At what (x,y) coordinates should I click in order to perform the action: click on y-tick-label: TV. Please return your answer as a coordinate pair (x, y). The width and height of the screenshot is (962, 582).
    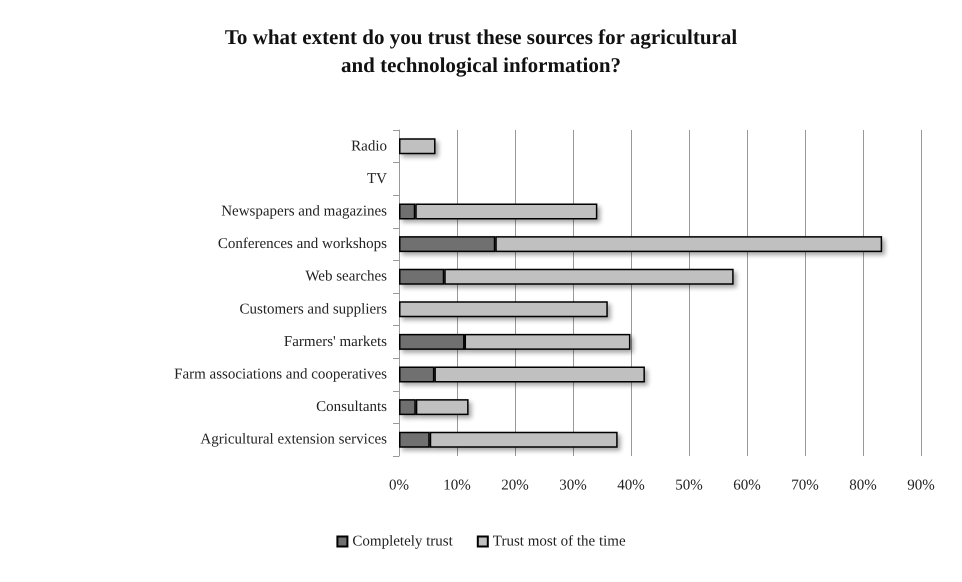
    Looking at the image, I should click on (377, 178).